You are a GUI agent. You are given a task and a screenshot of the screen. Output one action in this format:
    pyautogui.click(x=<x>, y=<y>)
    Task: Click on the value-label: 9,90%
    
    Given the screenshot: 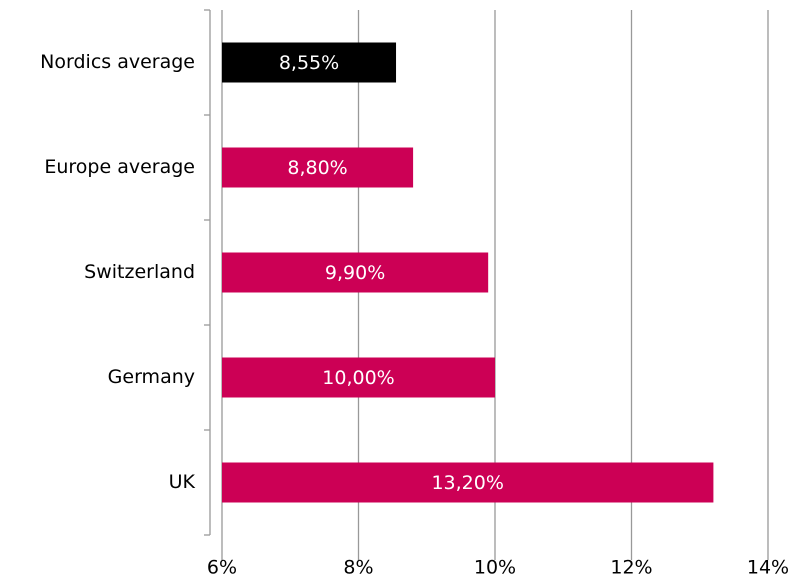 What is the action you would take?
    pyautogui.click(x=355, y=273)
    